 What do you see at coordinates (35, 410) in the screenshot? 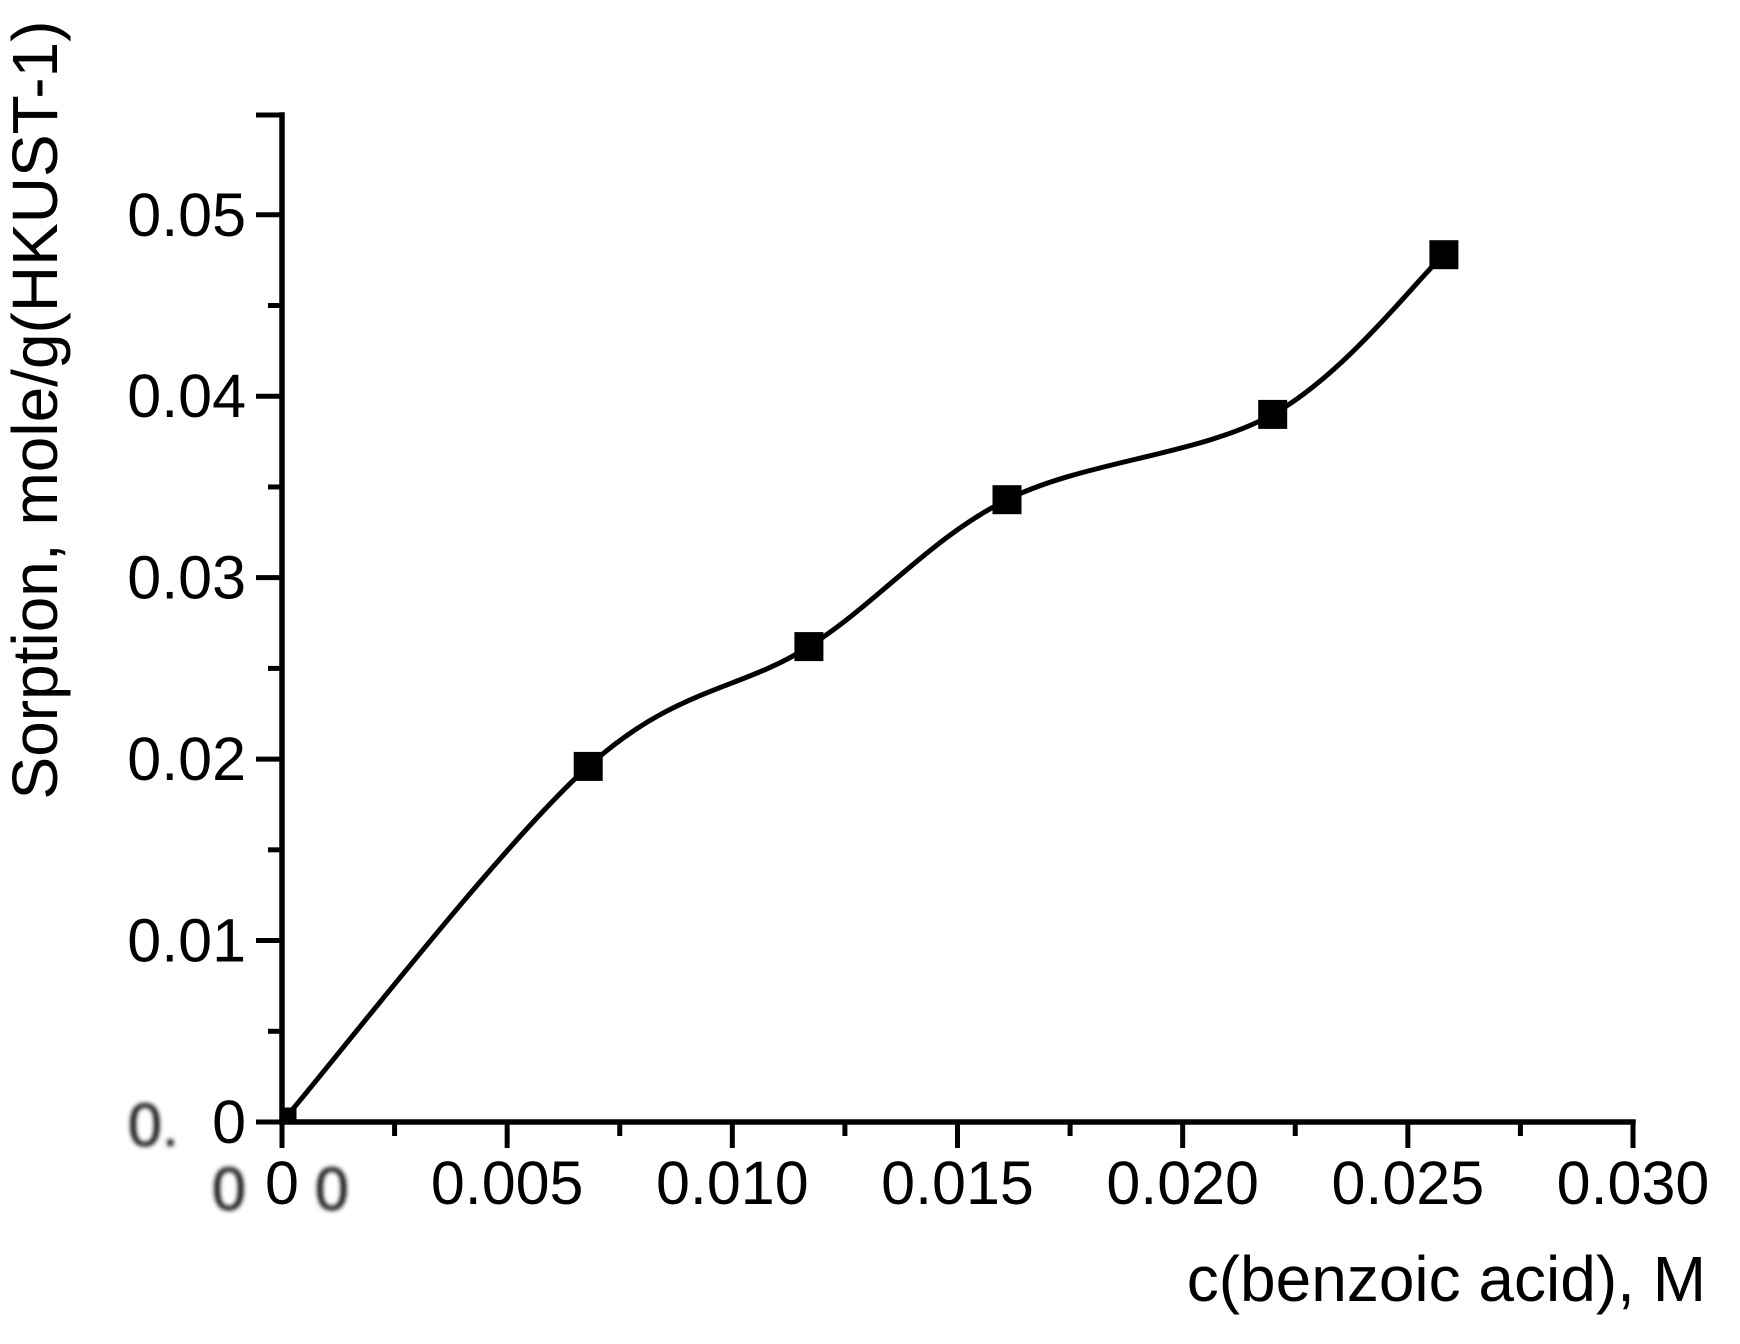
I see `y-axis-title: Sorption, mole/g(HKUST-1)` at bounding box center [35, 410].